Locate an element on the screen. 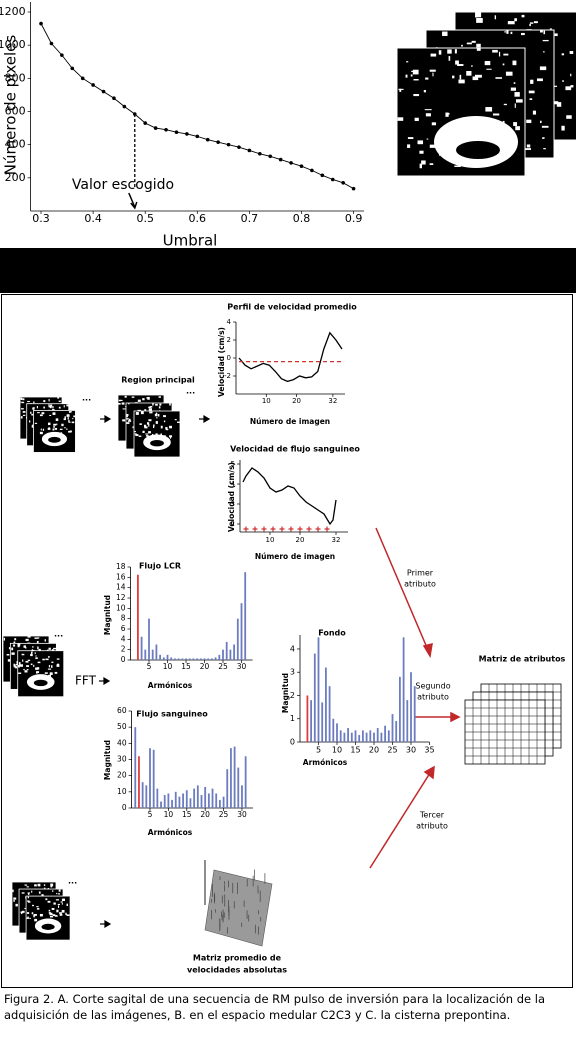  x-tick-label: 25 is located at coordinates (224, 814).